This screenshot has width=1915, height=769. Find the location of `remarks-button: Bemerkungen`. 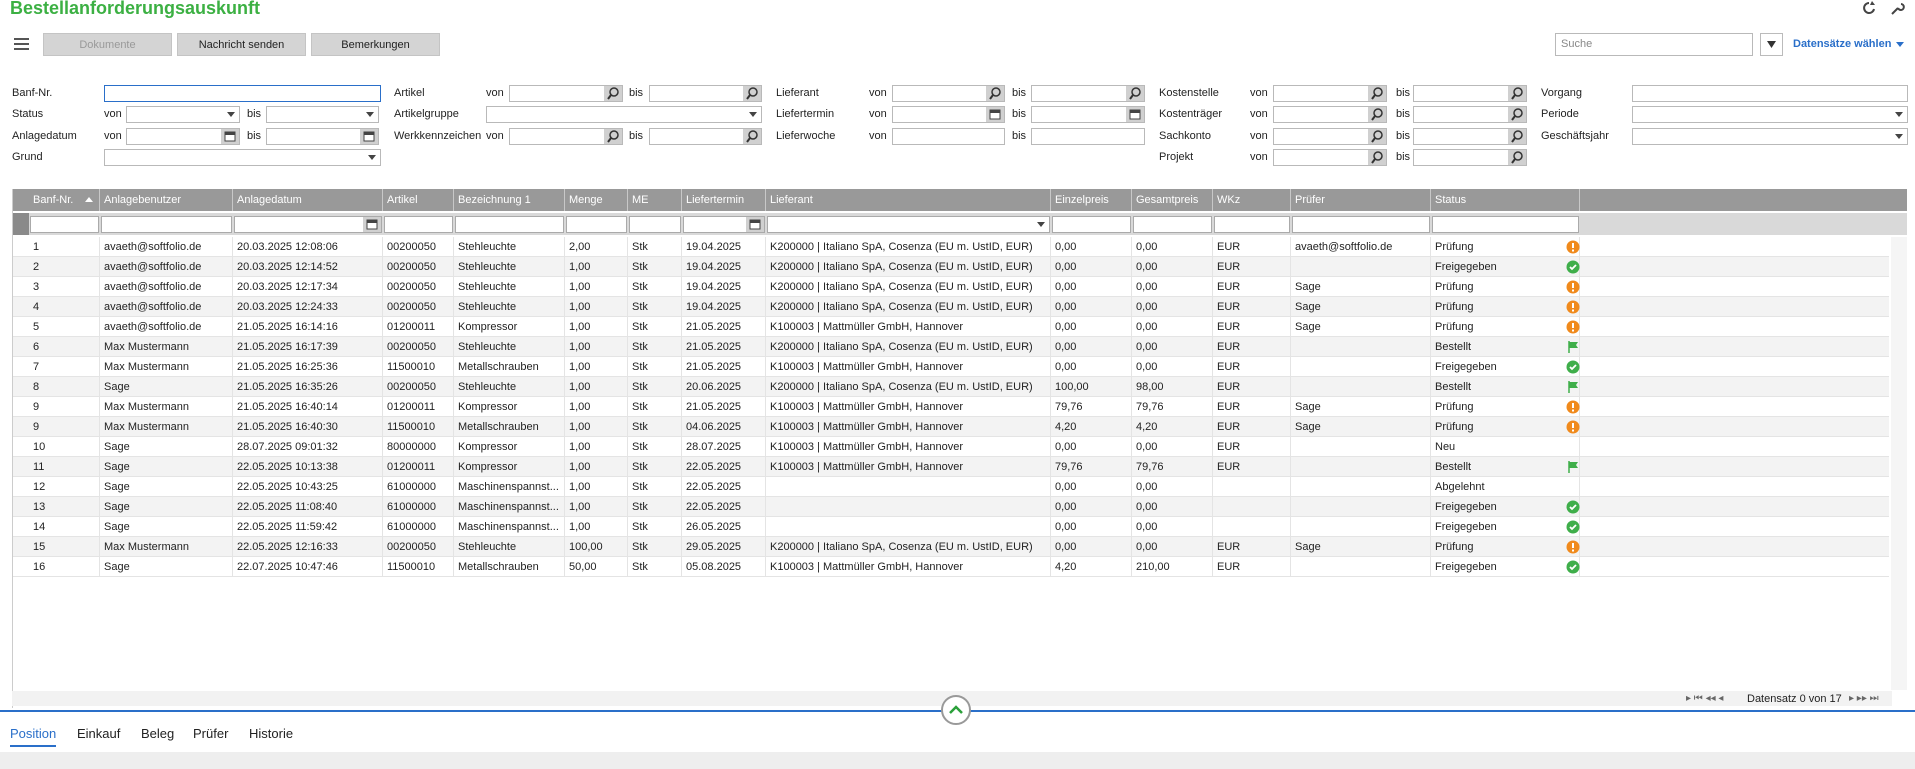

remarks-button: Bemerkungen is located at coordinates (375, 44).